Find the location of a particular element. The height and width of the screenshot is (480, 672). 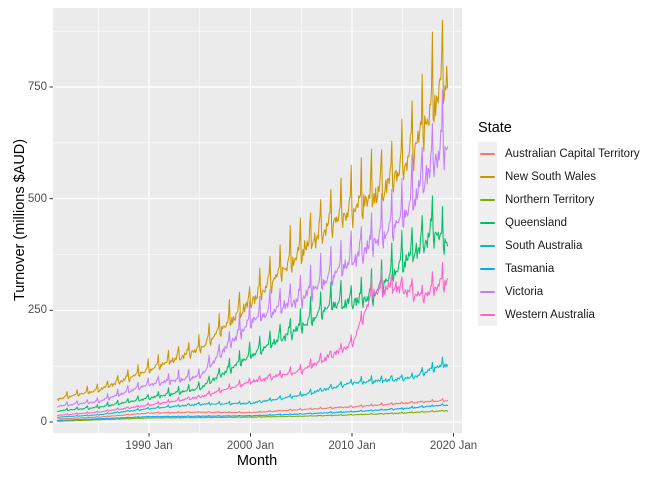

legend-item-south-australia: South Australia is located at coordinates (559, 245).